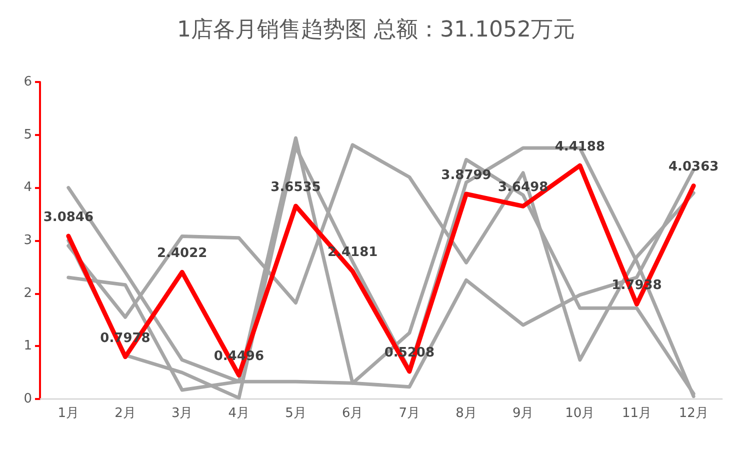 Image resolution: width=752 pixels, height=452 pixels. What do you see at coordinates (637, 413) in the screenshot?
I see `x-tick-label: 11月` at bounding box center [637, 413].